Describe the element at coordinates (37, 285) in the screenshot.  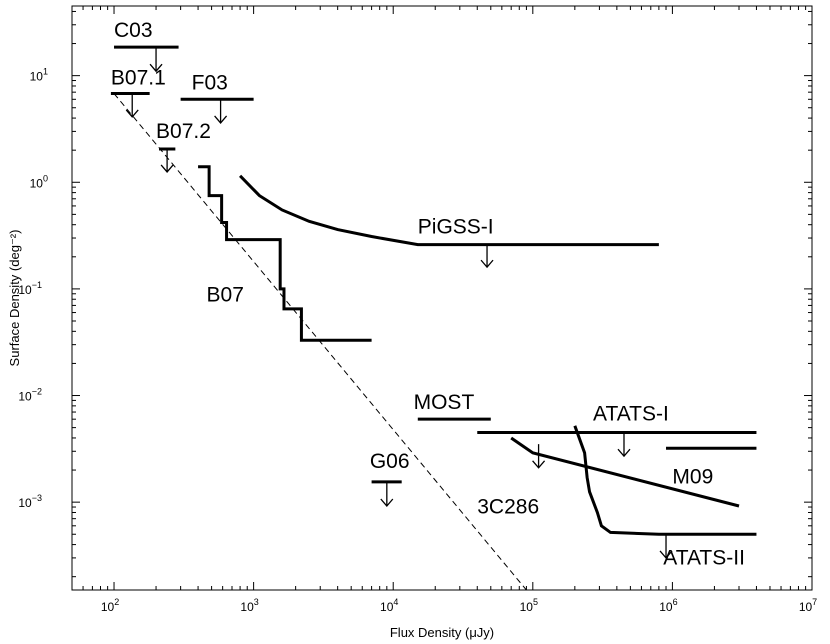
I see `y-tick-label-exponent: −1` at that location.